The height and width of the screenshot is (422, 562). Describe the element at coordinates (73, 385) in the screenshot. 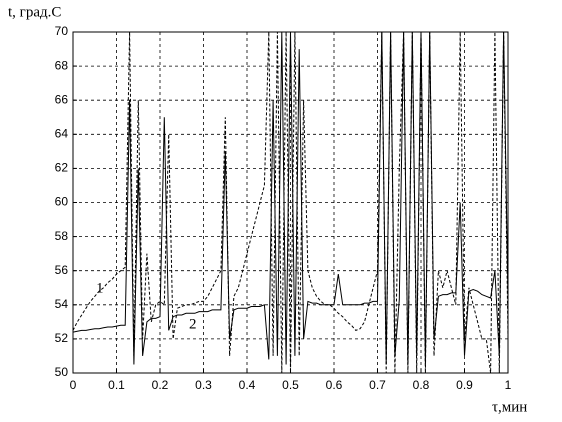

I see `x-tick-label: 0` at that location.